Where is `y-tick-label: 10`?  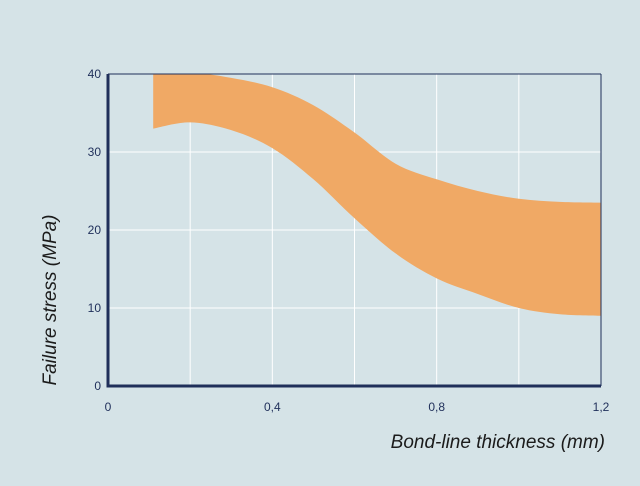
y-tick-label: 10 is located at coordinates (95, 308).